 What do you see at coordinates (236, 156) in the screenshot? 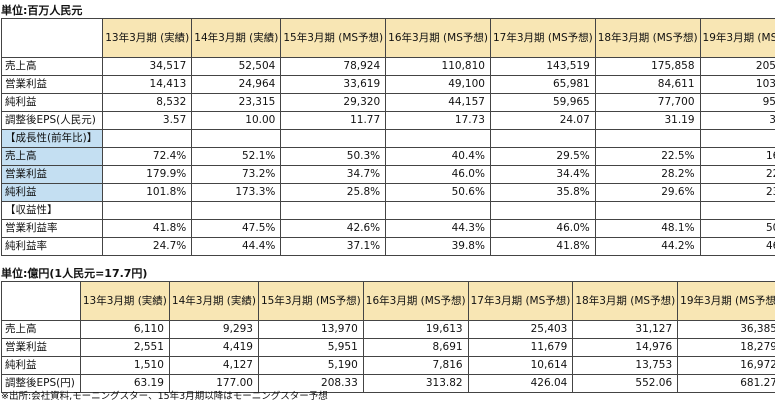
I see `cell: 52.1%` at bounding box center [236, 156].